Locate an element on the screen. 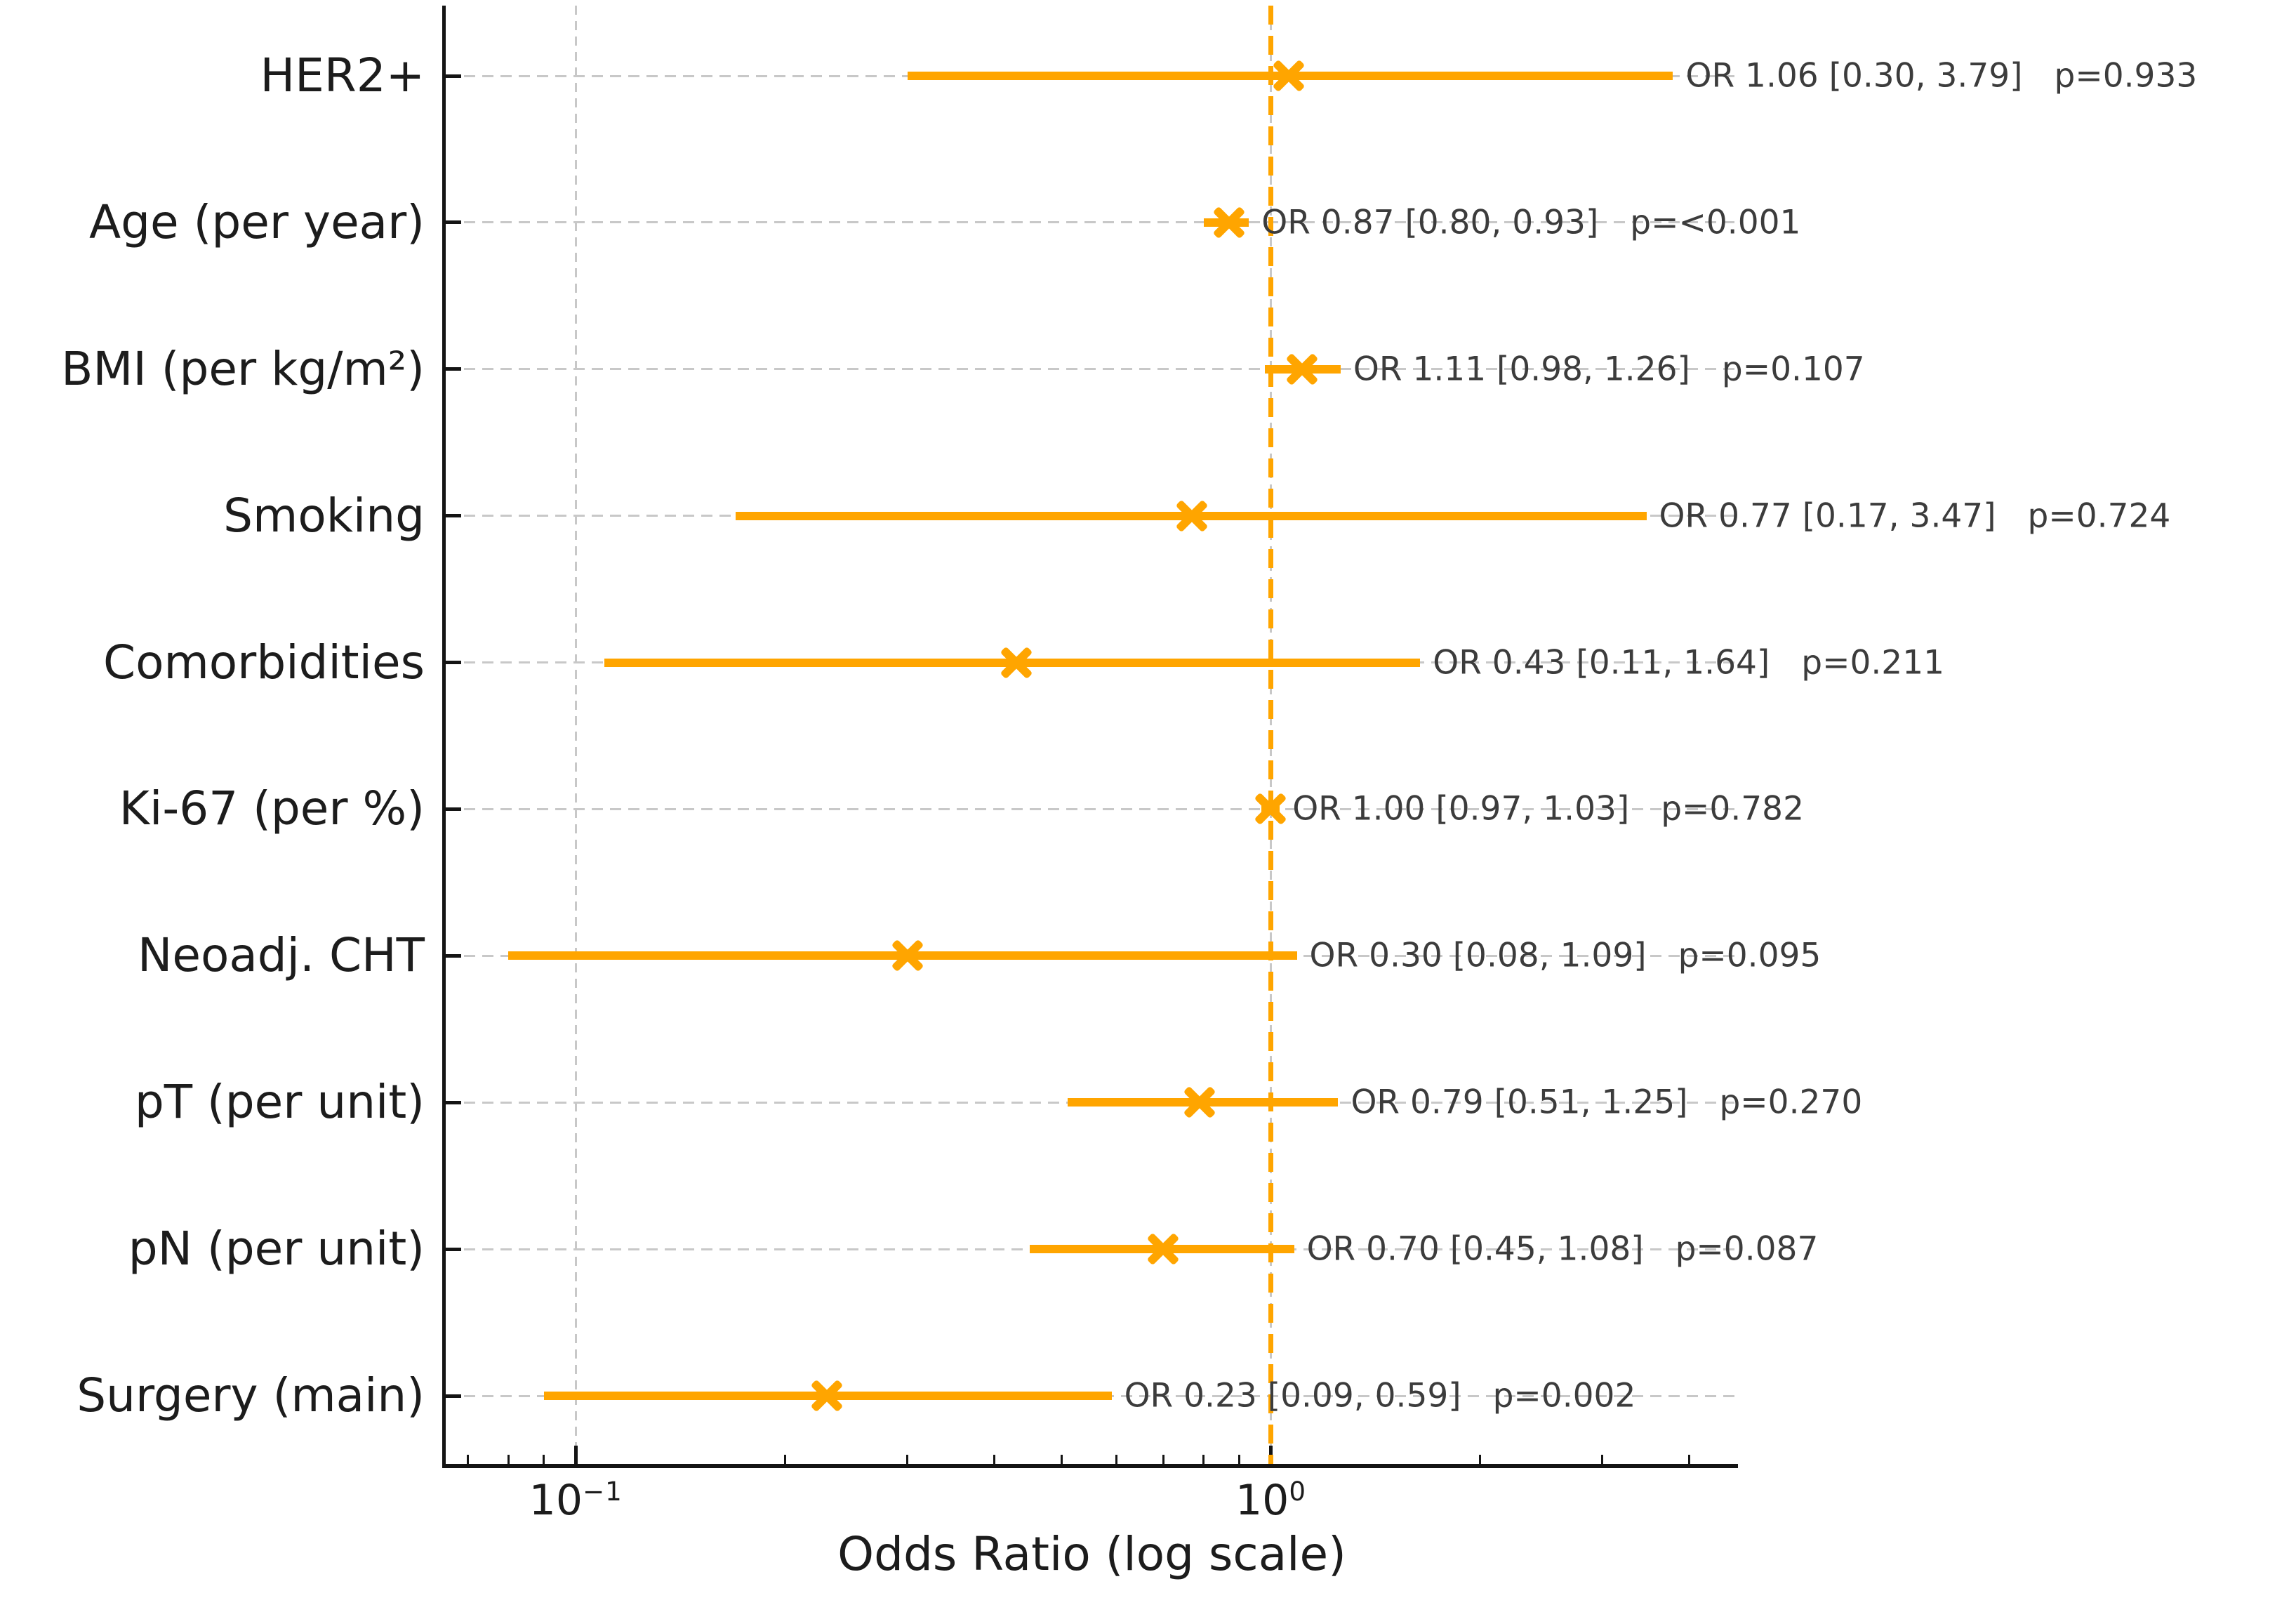 This screenshot has width=2296, height=1605. category-label: Age (per year) is located at coordinates (257, 221).